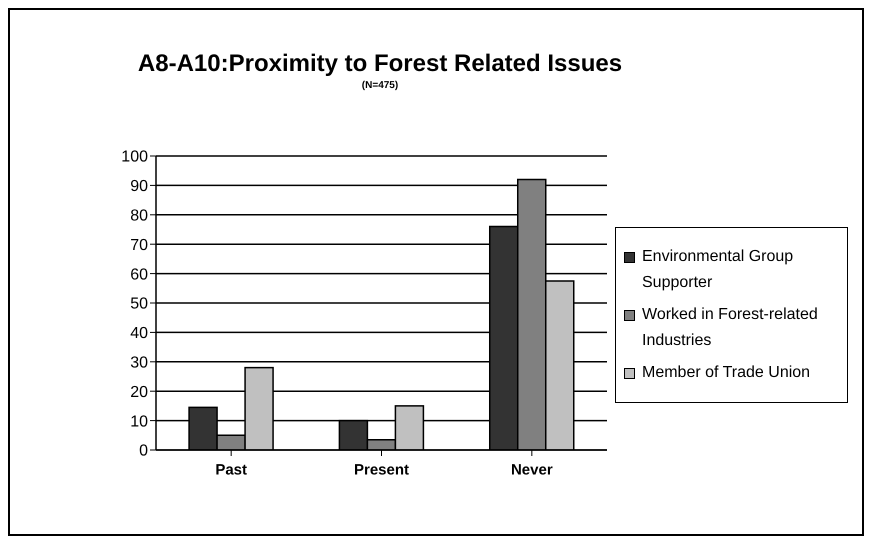 This screenshot has width=872, height=544. What do you see at coordinates (139, 215) in the screenshot?
I see `y-tick-label: 80` at bounding box center [139, 215].